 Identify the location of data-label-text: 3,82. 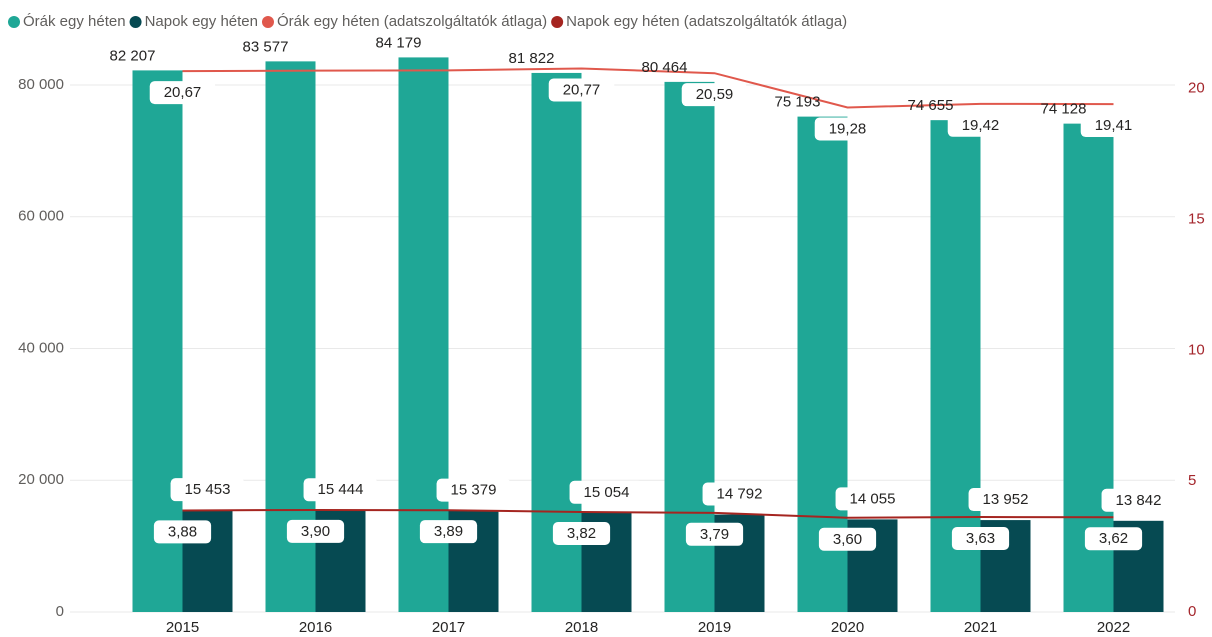
(581, 533).